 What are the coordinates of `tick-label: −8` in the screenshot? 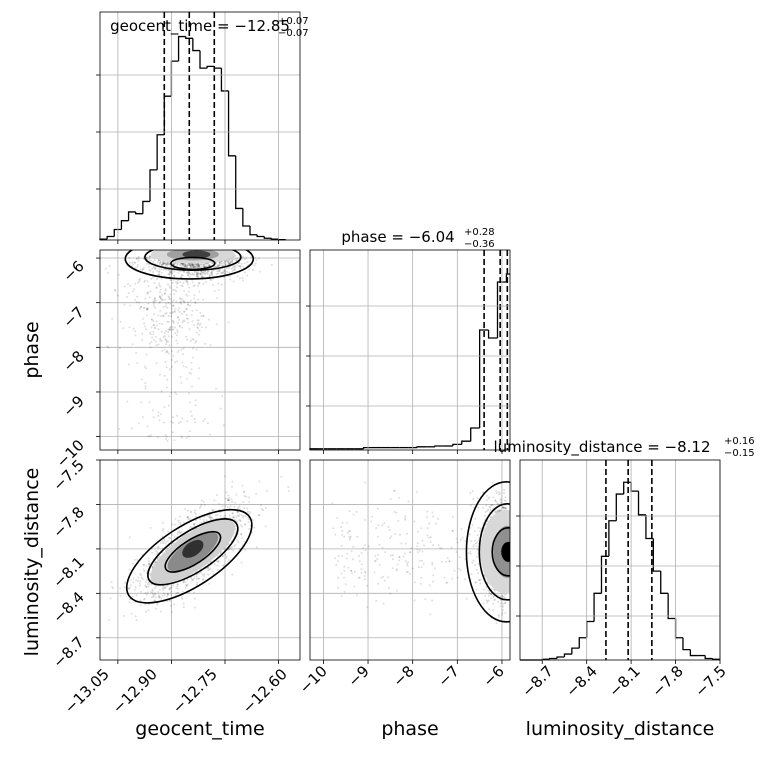 It's located at (73, 361).